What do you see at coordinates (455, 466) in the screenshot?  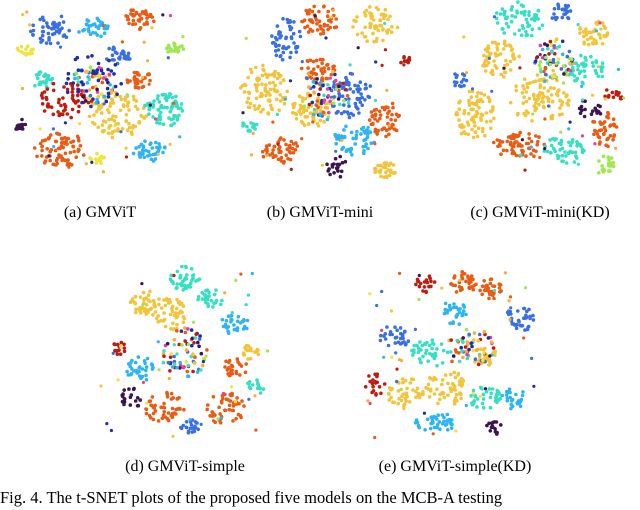 I see `subfigure-label-e: (e) GMViT-simple(KD)` at bounding box center [455, 466].